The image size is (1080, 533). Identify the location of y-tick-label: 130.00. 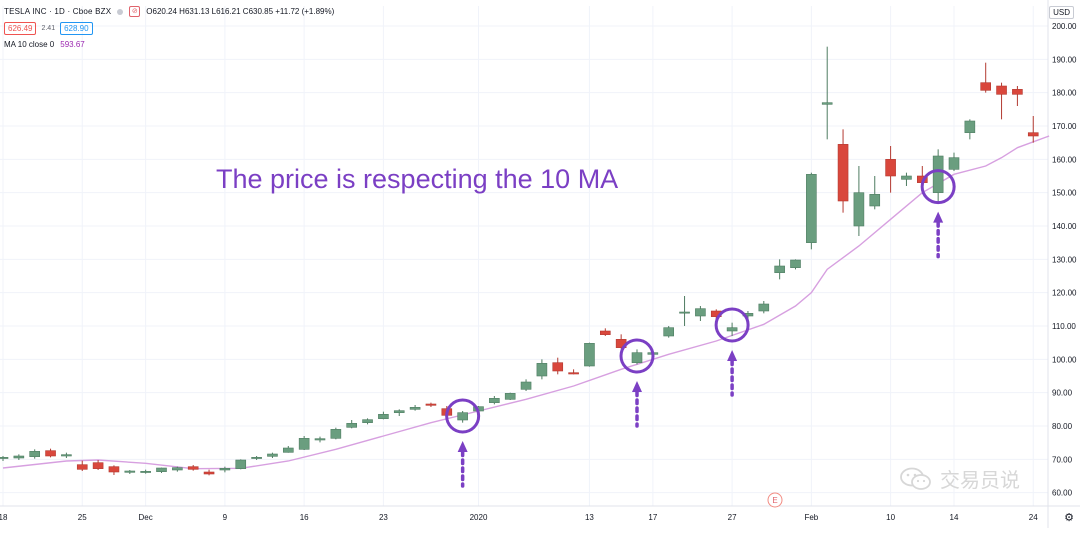
(1064, 259).